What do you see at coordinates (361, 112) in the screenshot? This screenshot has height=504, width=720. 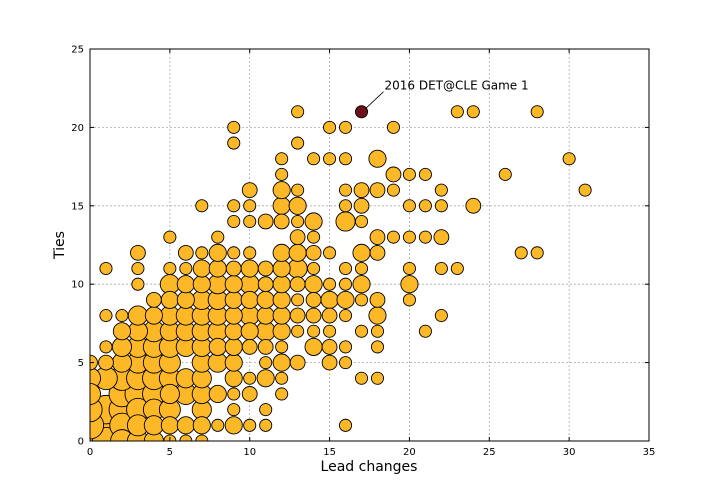 I see `highlighted-data-point` at bounding box center [361, 112].